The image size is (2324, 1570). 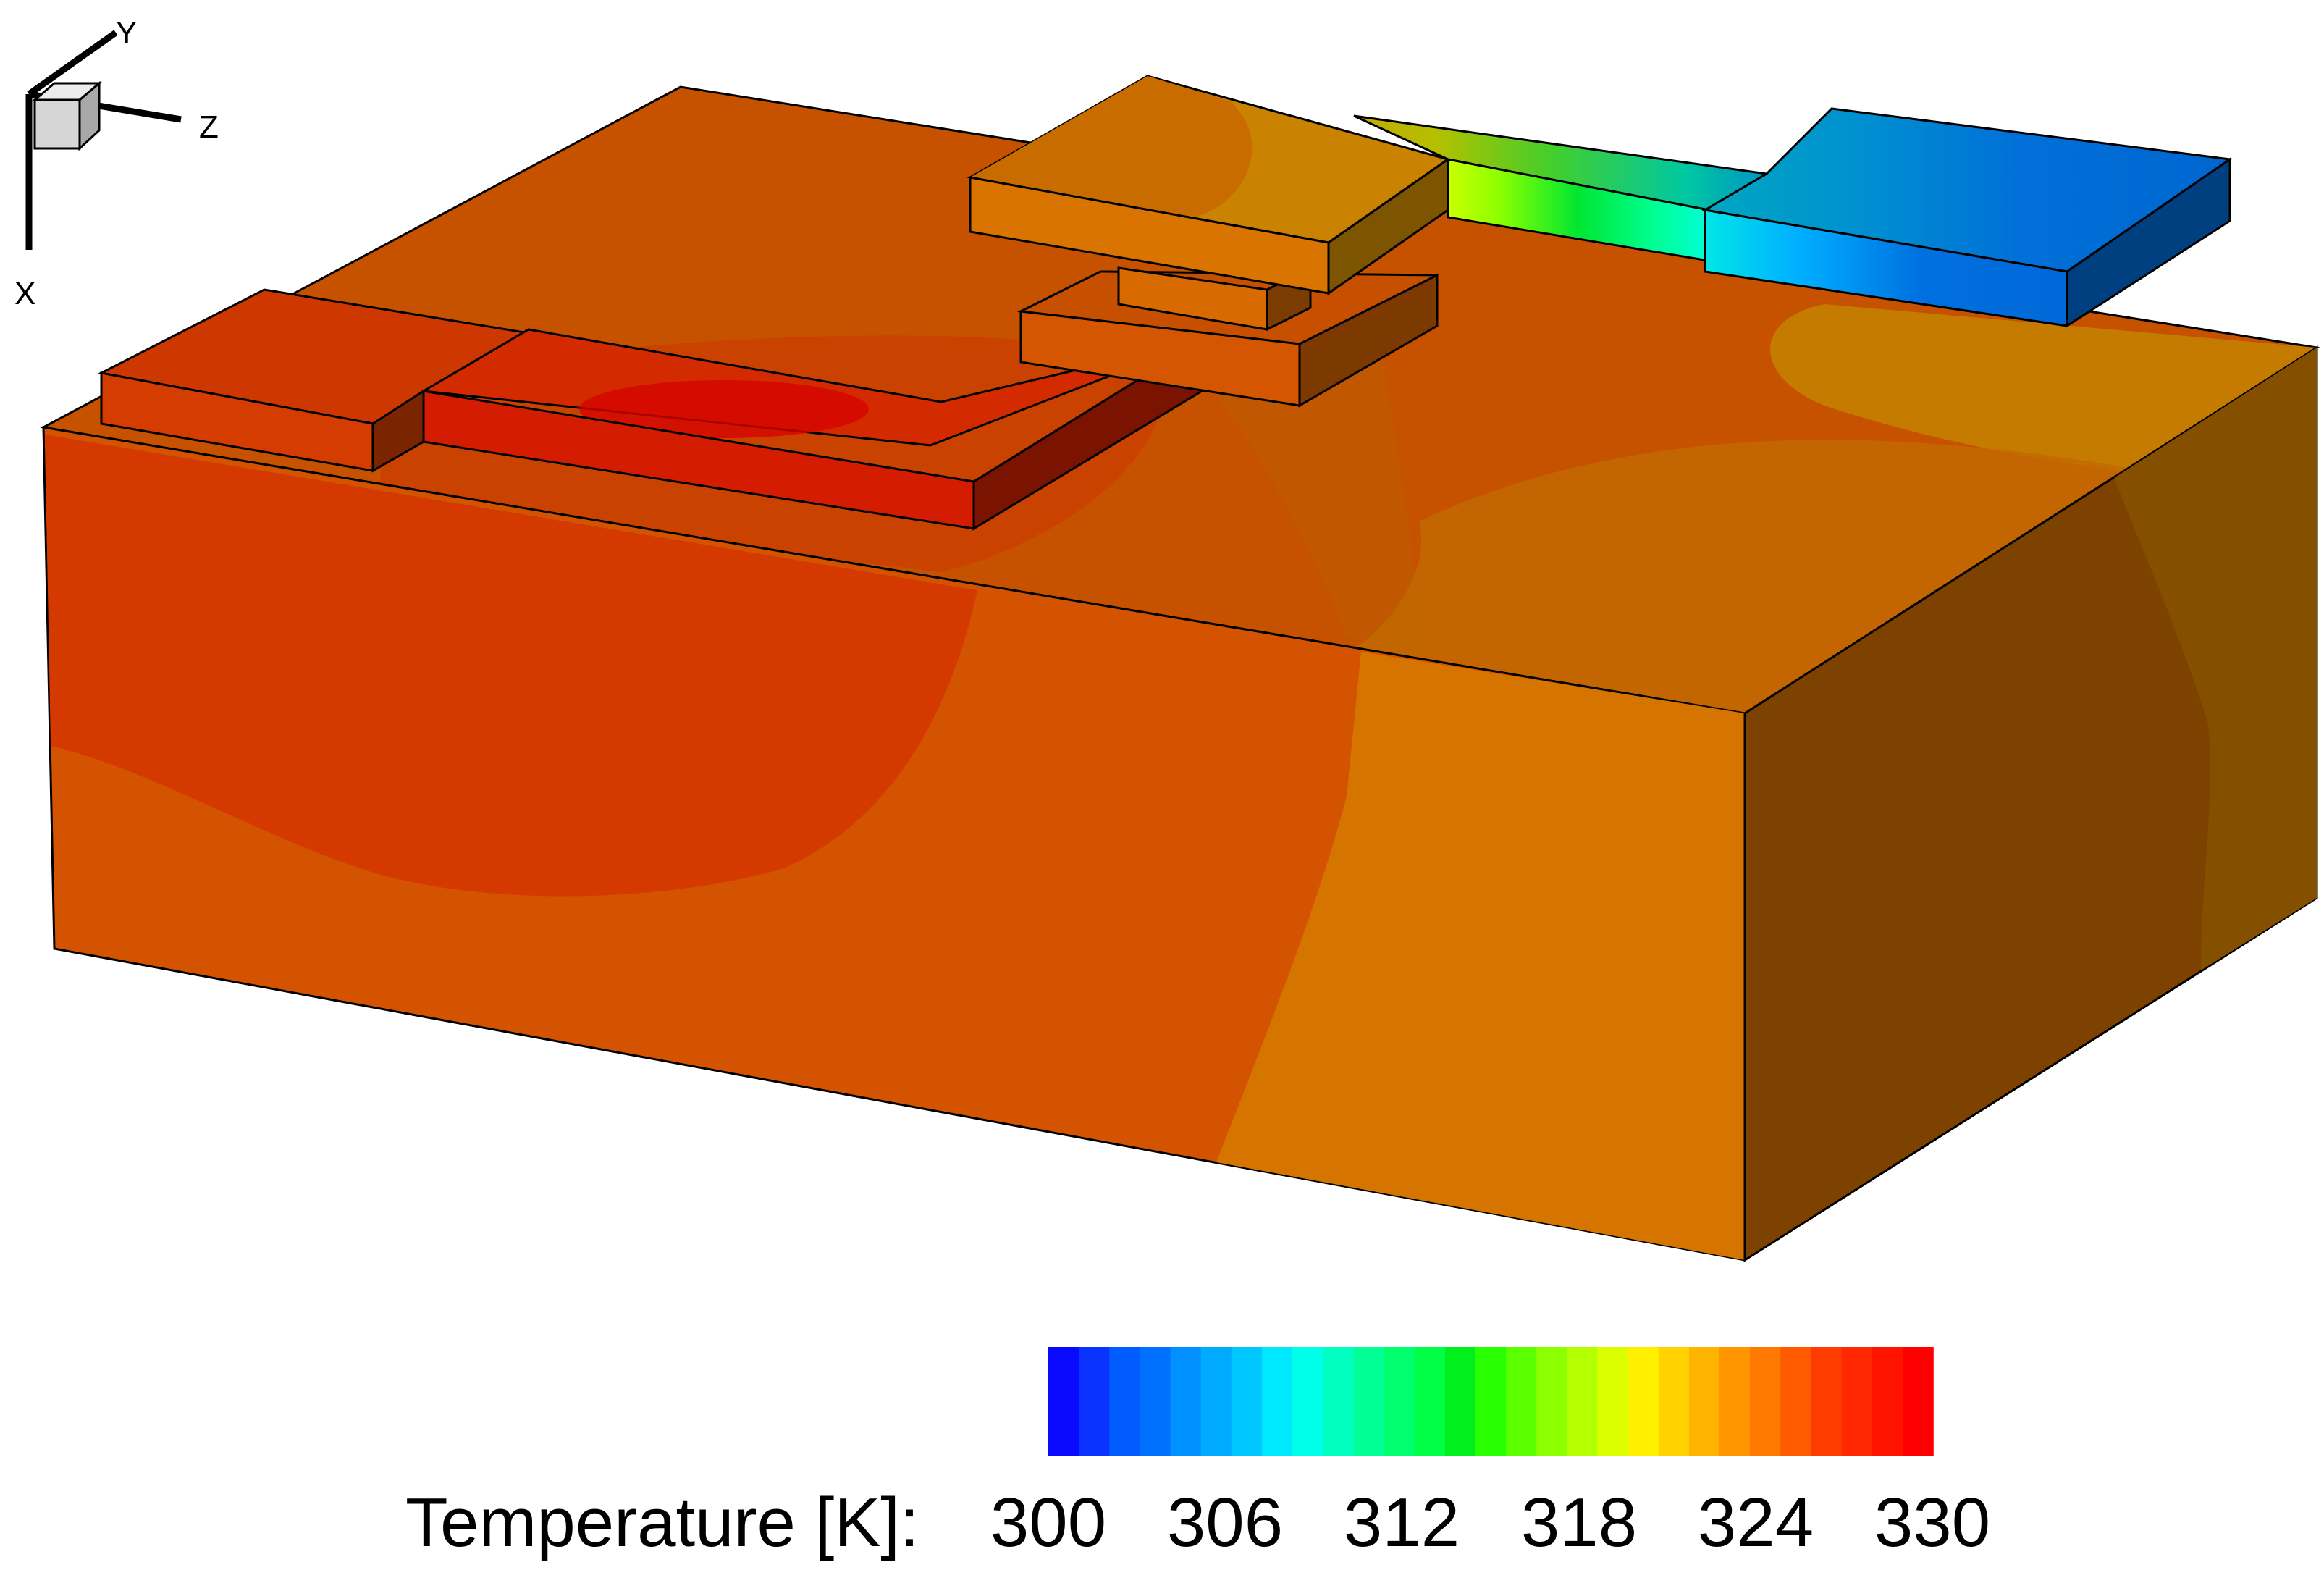 What do you see at coordinates (511, 666) in the screenshot?
I see `front-face-hot-region` at bounding box center [511, 666].